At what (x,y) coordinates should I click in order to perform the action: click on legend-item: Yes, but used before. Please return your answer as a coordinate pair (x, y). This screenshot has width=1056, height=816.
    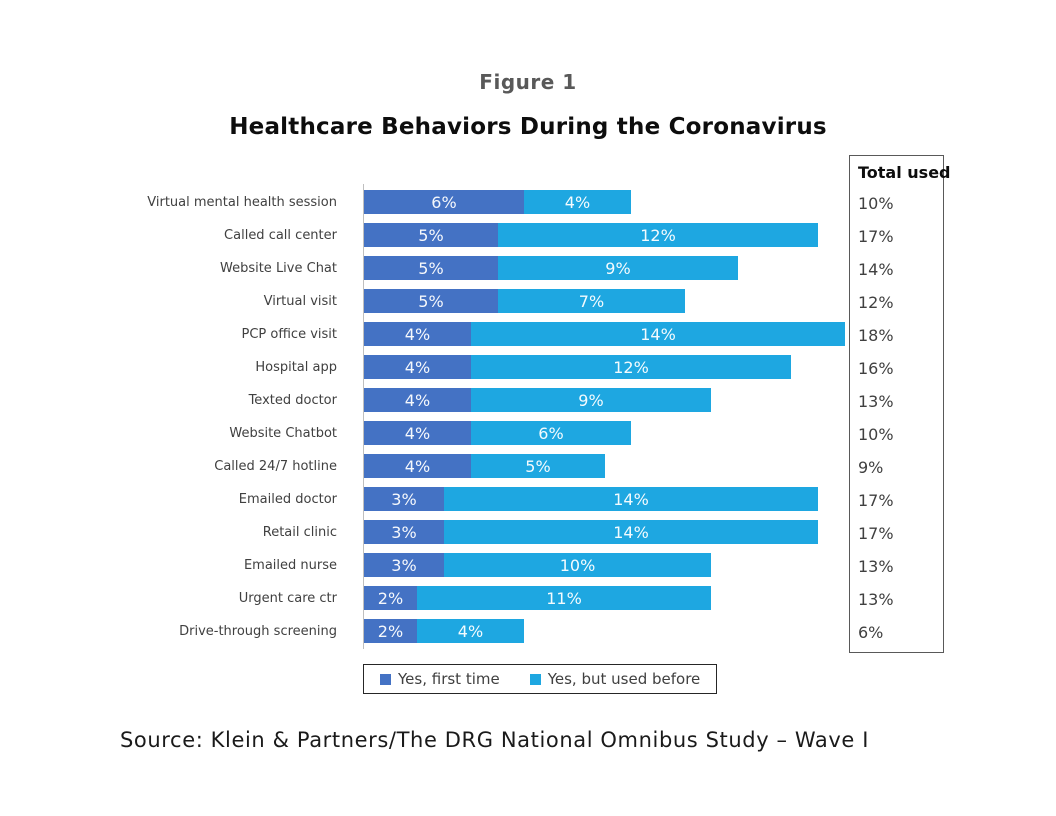
    Looking at the image, I should click on (615, 679).